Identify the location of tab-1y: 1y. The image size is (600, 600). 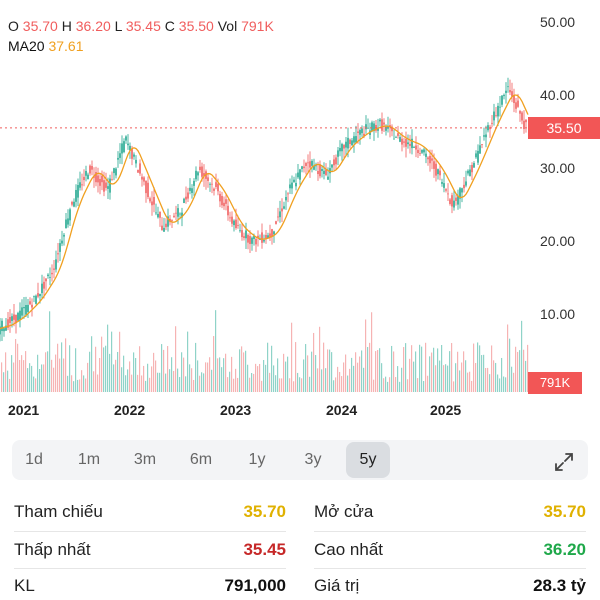
(257, 459).